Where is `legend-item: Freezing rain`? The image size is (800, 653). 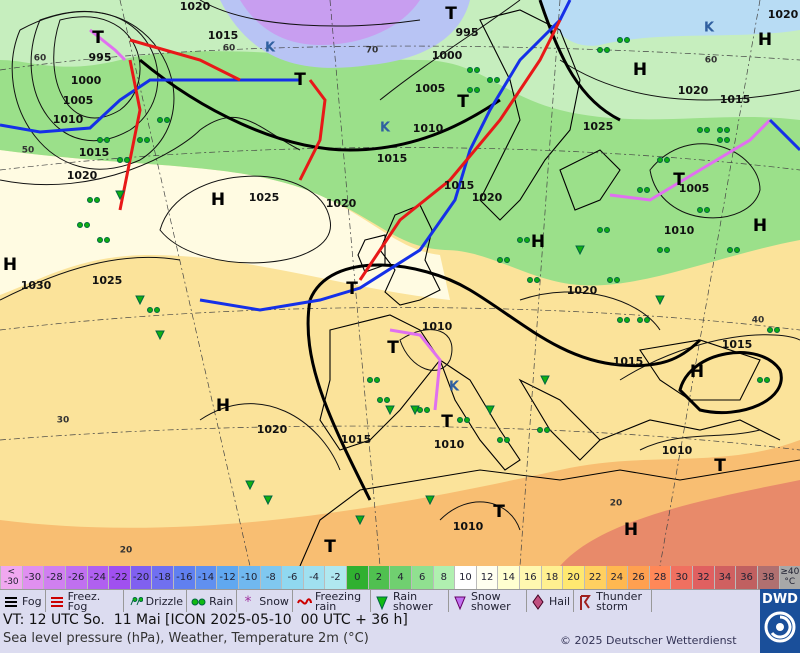
legend-item: Freezing rain is located at coordinates (332, 601).